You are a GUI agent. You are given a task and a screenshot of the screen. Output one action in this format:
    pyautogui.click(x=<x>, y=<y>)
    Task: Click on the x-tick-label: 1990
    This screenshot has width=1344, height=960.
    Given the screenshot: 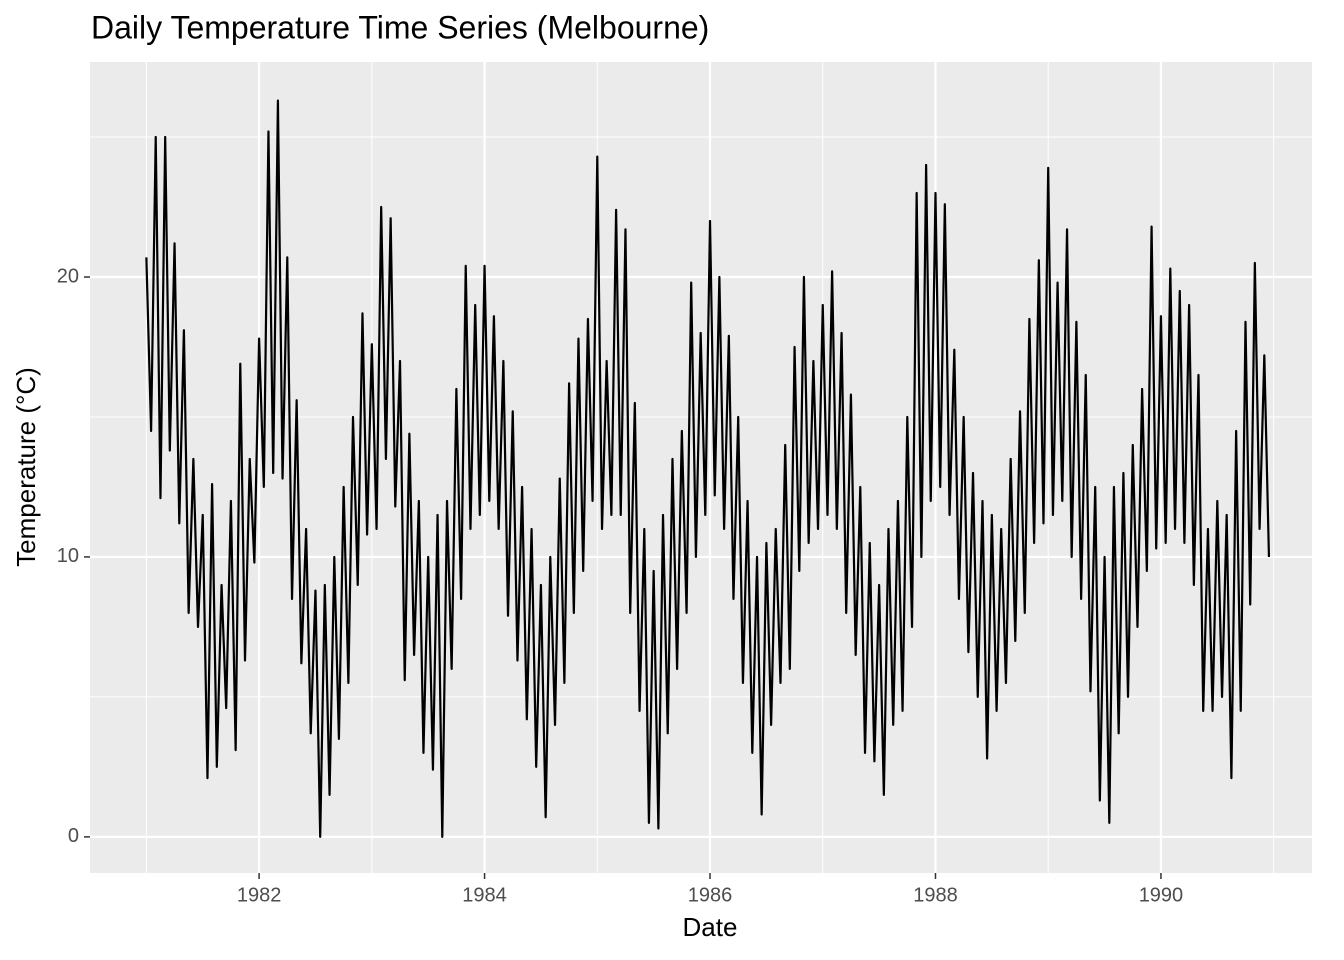 What is the action you would take?
    pyautogui.click(x=1161, y=895)
    